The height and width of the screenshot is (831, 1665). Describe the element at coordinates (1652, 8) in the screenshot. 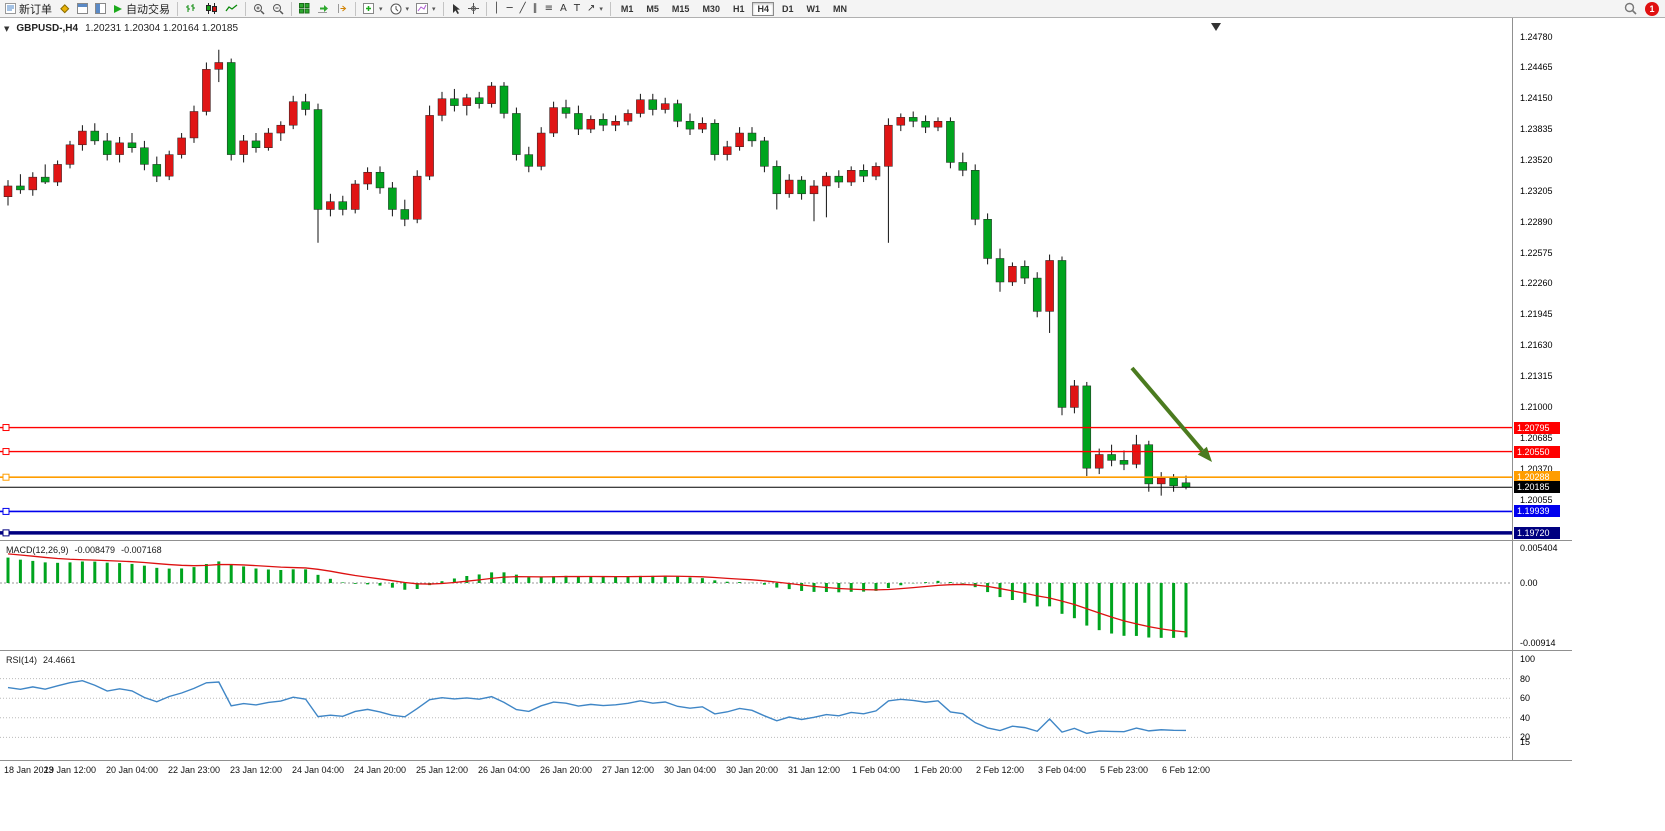

I see `notification-badge: 1` at that location.